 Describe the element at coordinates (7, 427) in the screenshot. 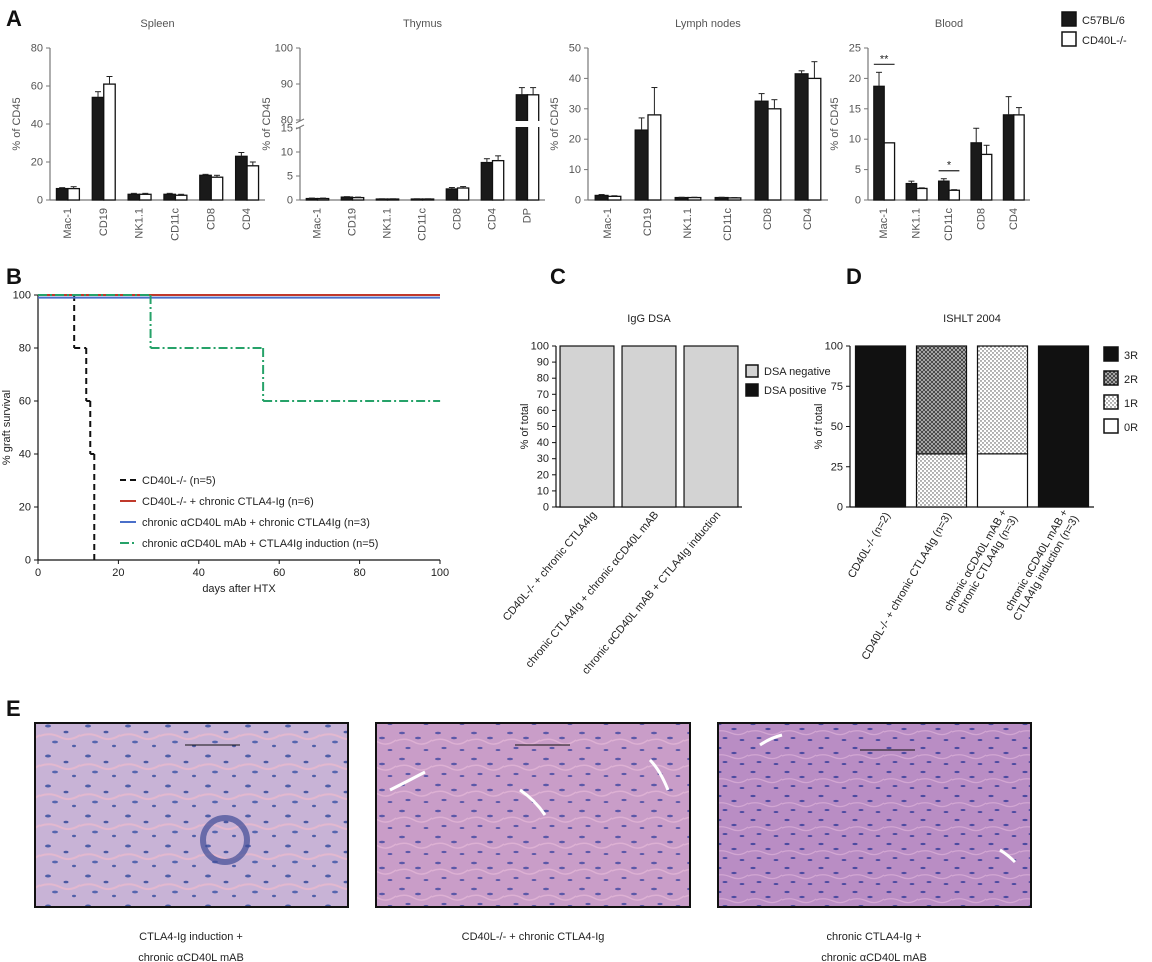

I see `y-axis-label: % graft survival` at that location.